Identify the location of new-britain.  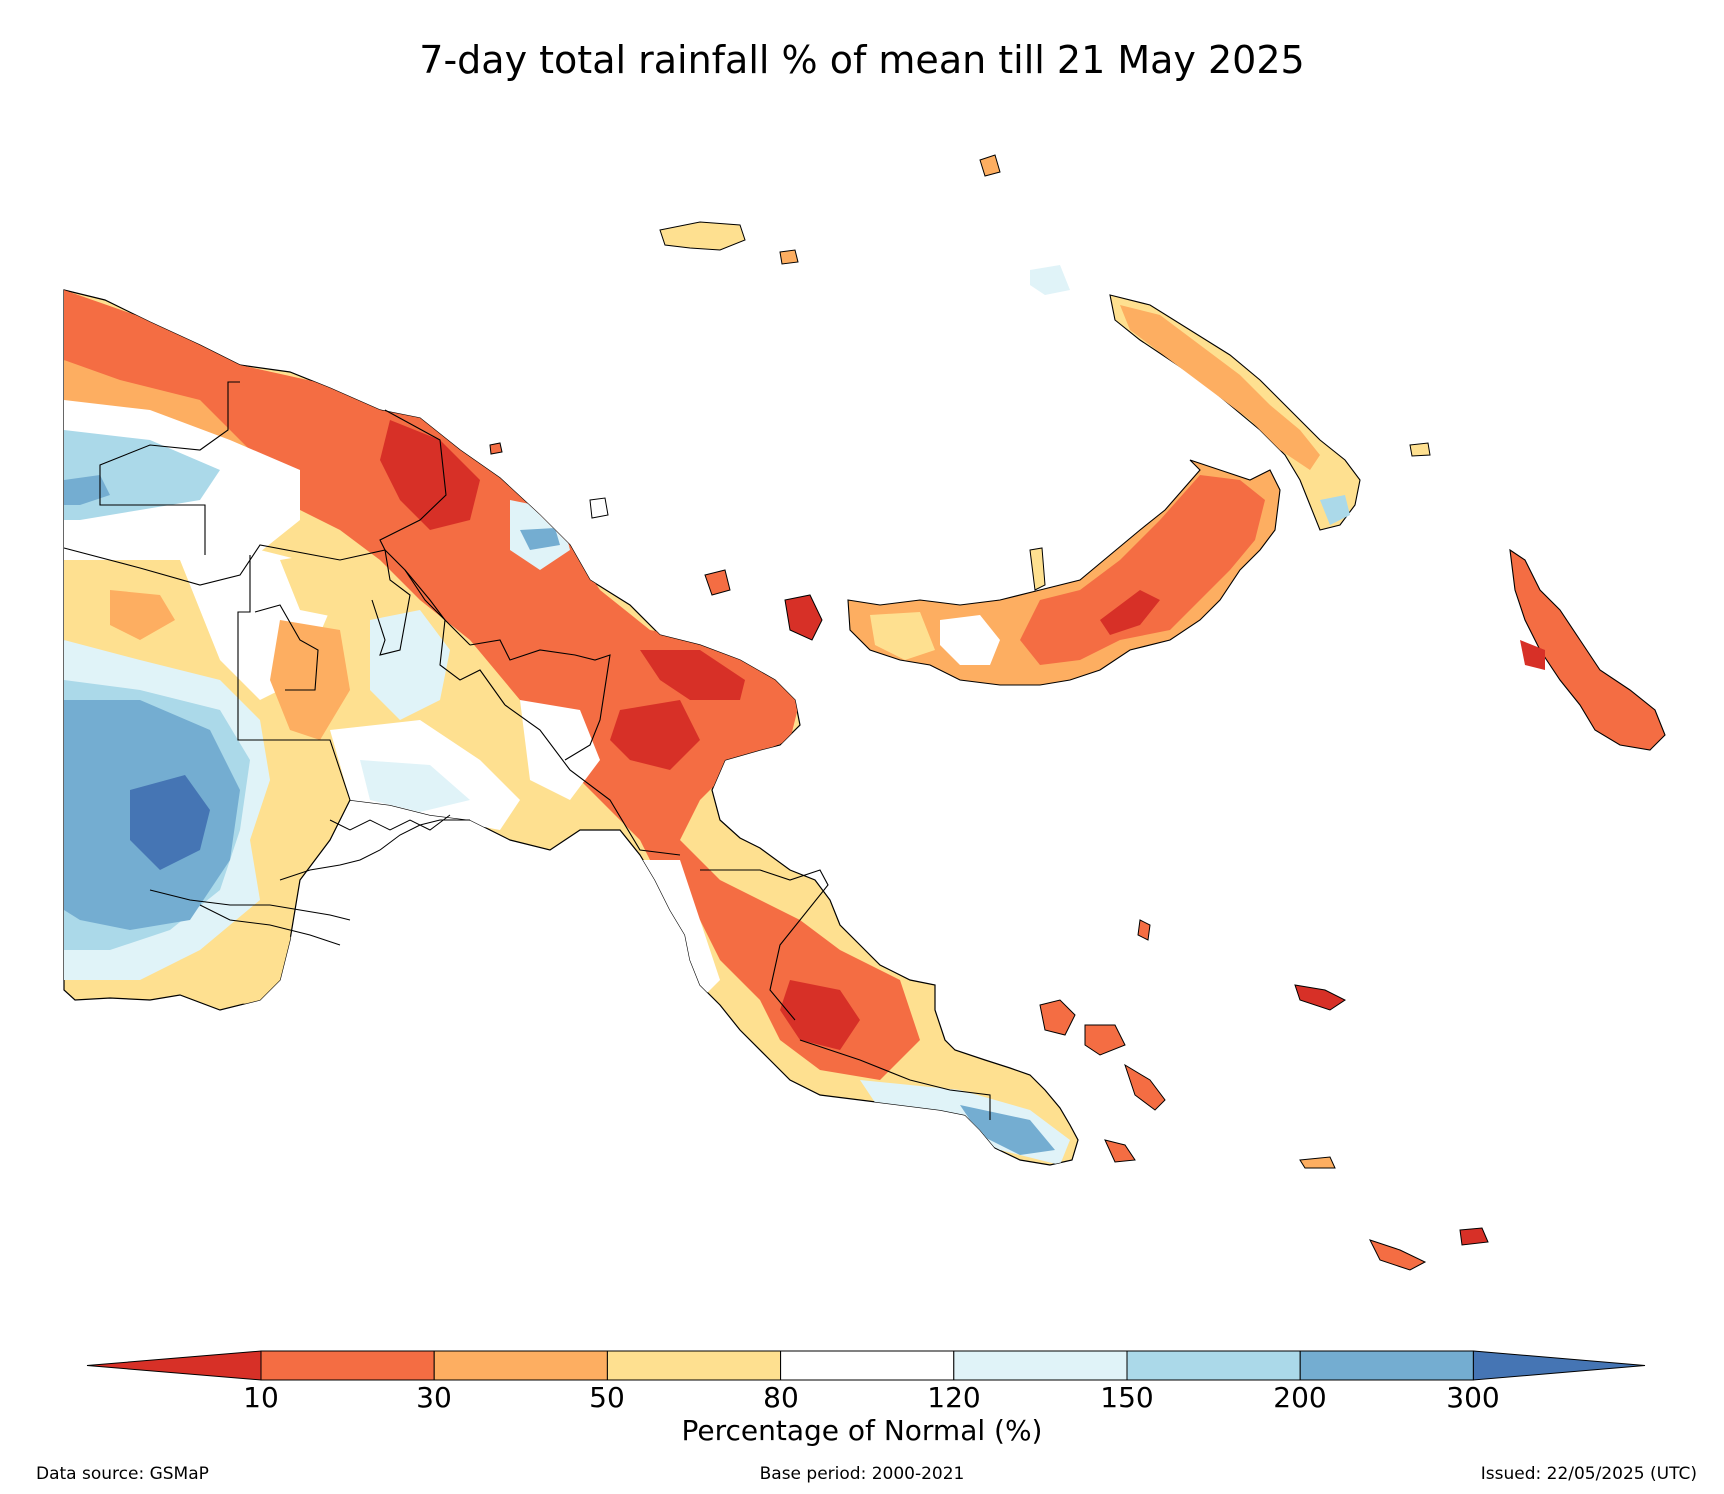
(1064, 572).